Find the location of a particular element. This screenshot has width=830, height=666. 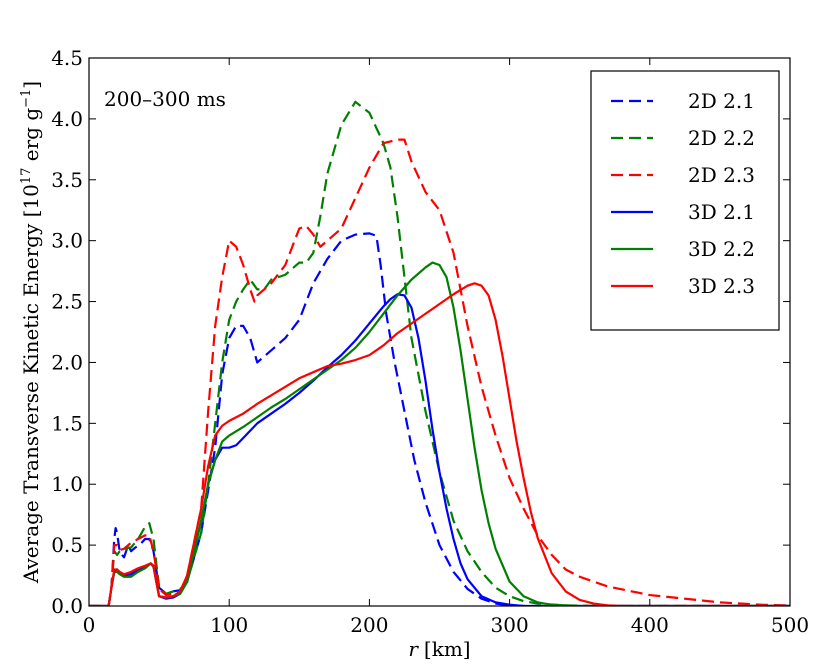

x-tick-label: 500 is located at coordinates (790, 625).